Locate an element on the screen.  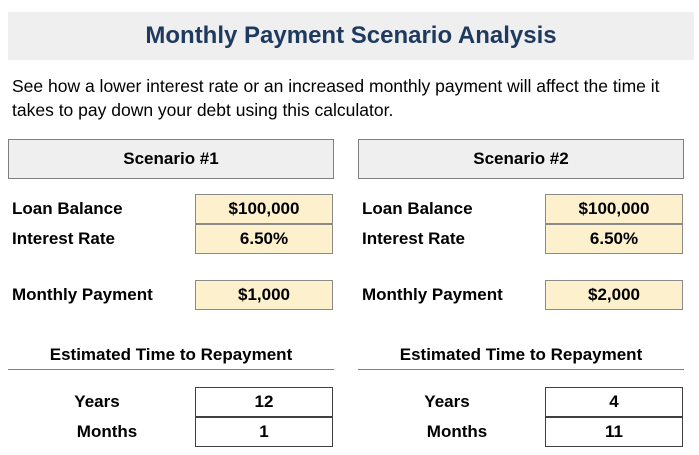
scenario-1-months-value: 1 is located at coordinates (264, 432).